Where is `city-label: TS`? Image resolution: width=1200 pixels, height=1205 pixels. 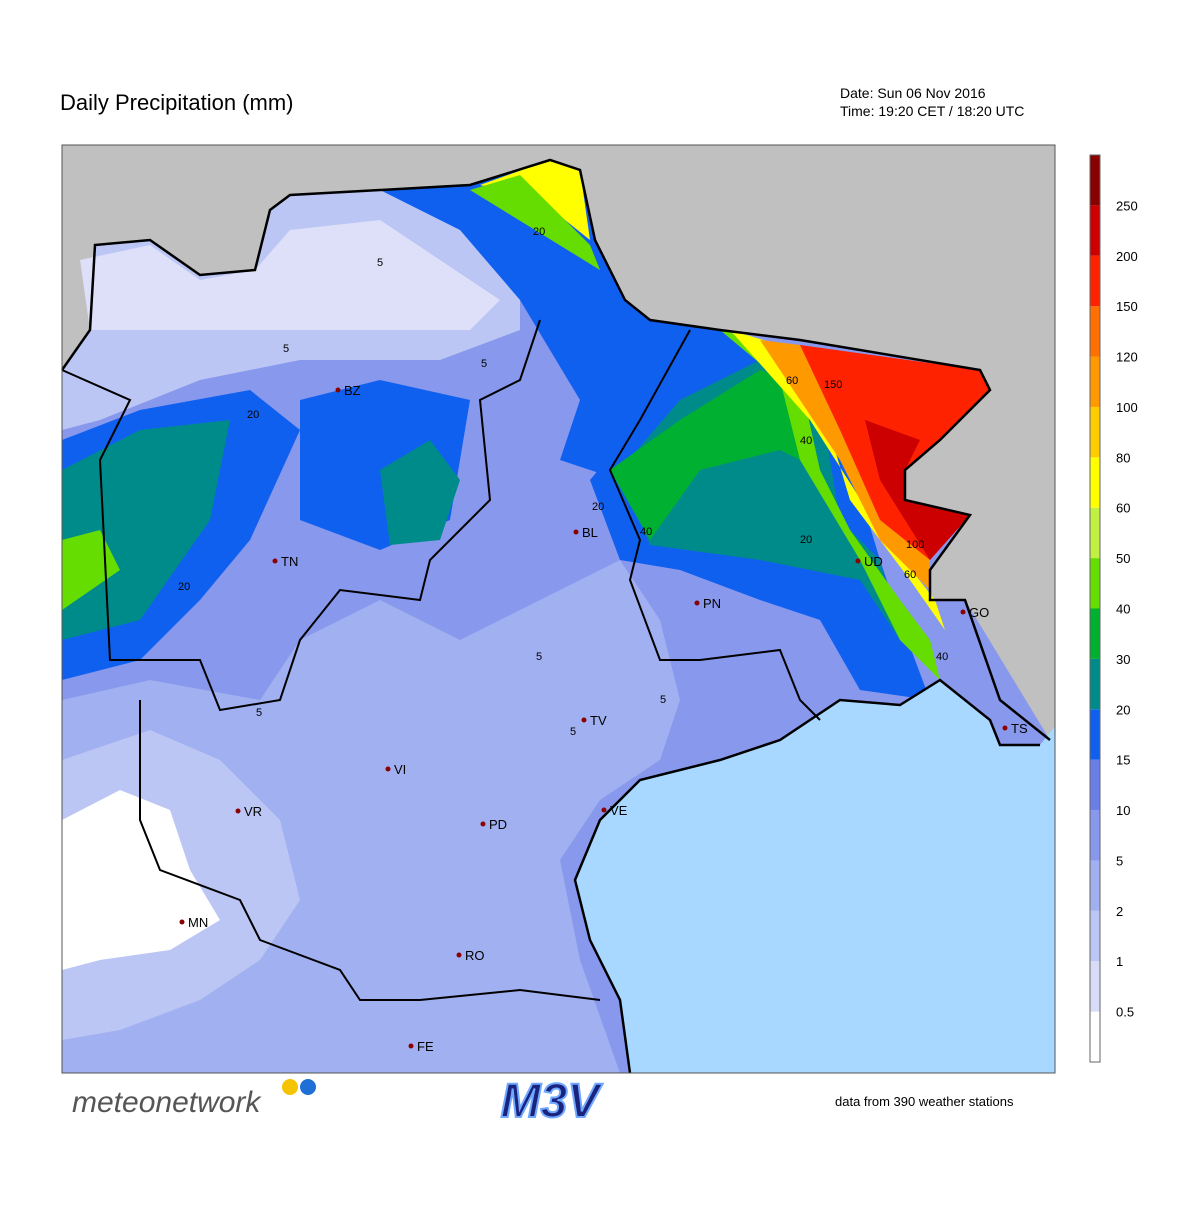
city-label: TS is located at coordinates (1019, 728).